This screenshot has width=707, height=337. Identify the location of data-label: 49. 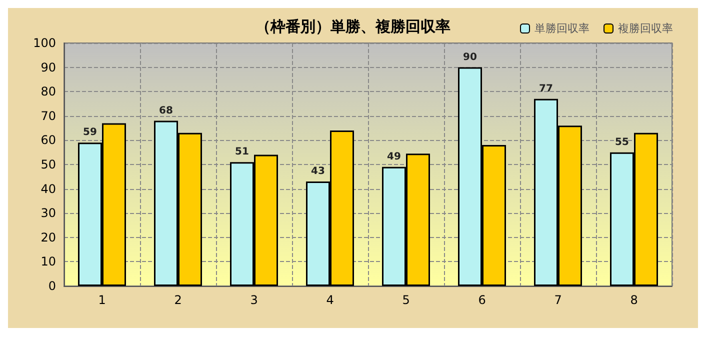
(394, 156).